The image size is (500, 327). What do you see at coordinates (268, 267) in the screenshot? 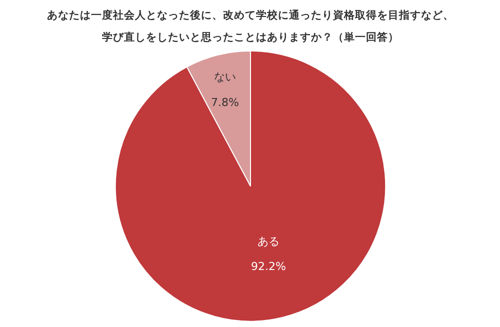
I see `data-label: 92.2%` at bounding box center [268, 267].